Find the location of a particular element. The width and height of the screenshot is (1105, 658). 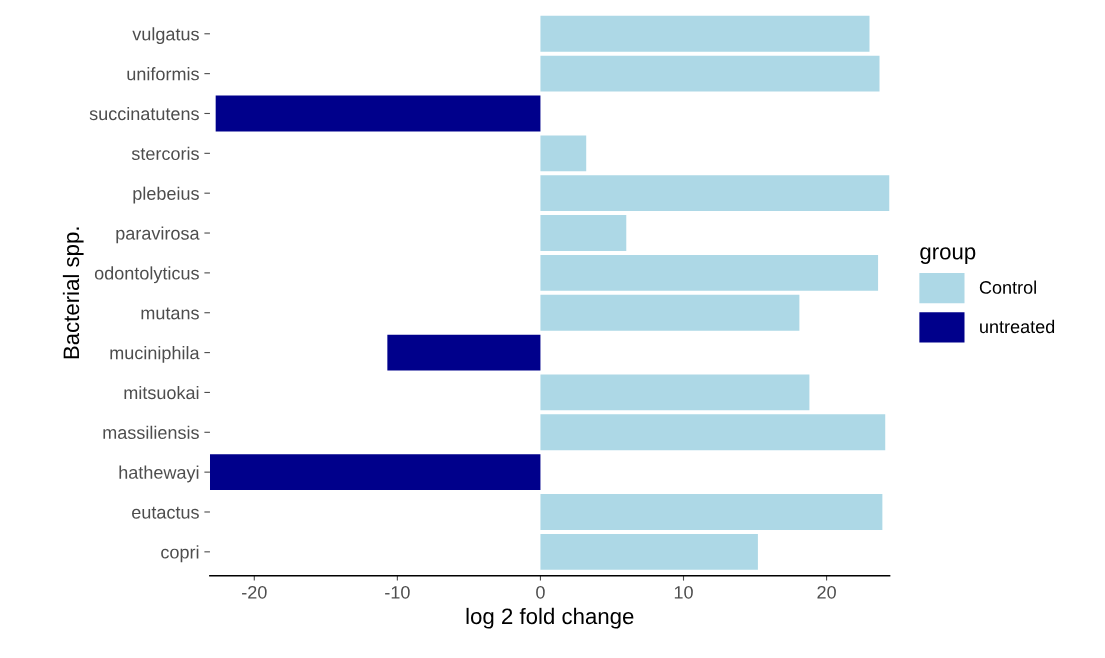

x-tick-label: -10 is located at coordinates (397, 592).